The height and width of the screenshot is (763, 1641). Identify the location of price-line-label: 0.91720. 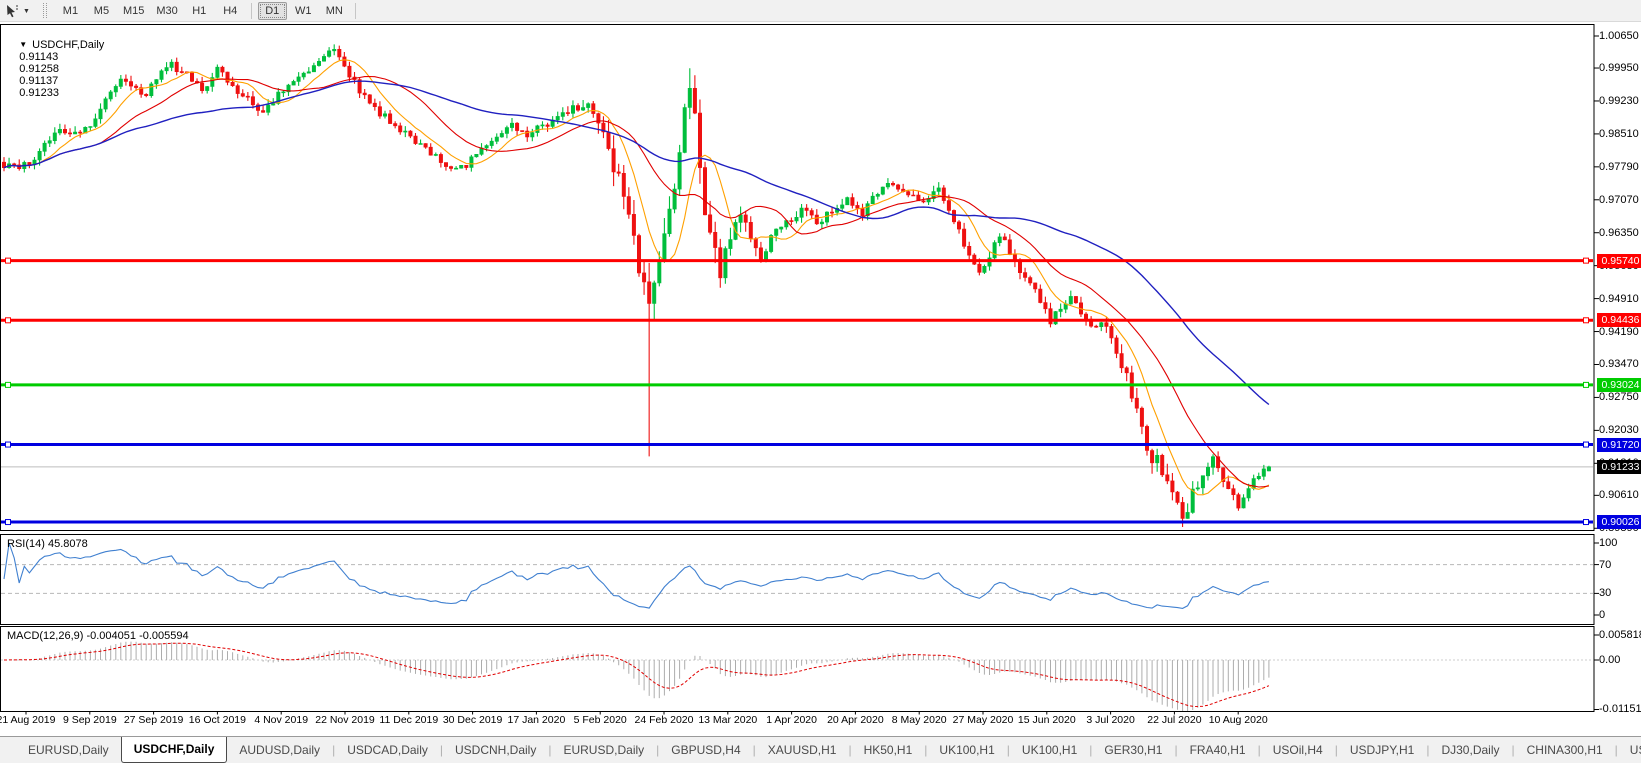
(1619, 444).